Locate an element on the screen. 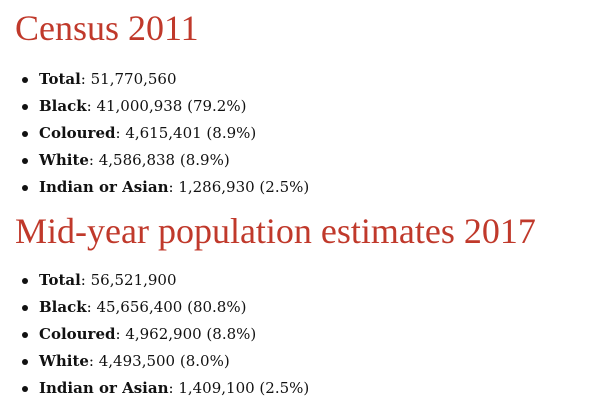  stat-value: 45,656,400 (80.8%) is located at coordinates (171, 307).